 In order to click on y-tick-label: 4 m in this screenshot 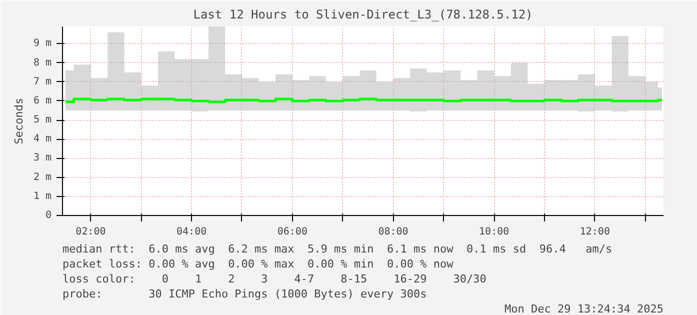, I will do `click(42, 139)`.